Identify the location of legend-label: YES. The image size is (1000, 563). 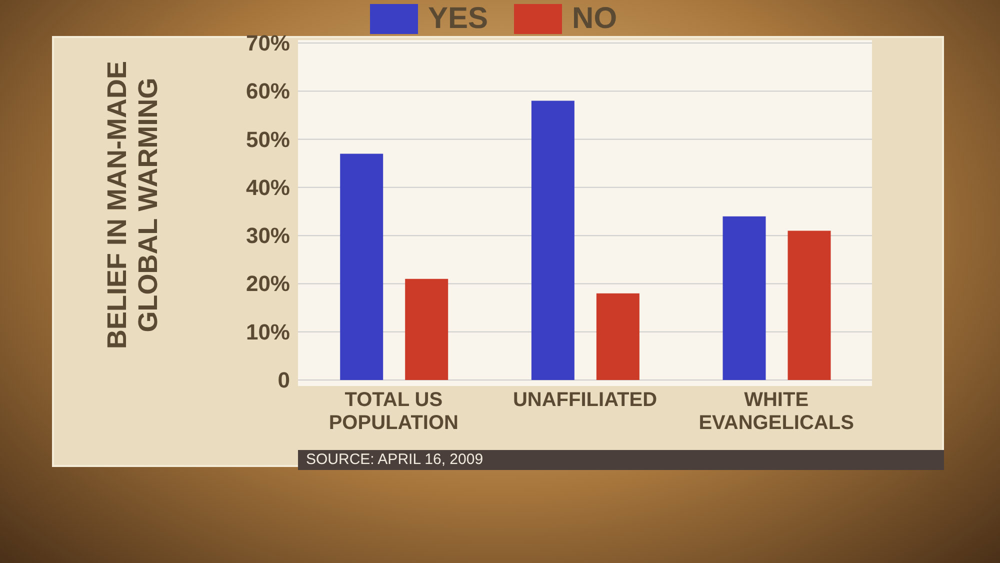
(458, 19).